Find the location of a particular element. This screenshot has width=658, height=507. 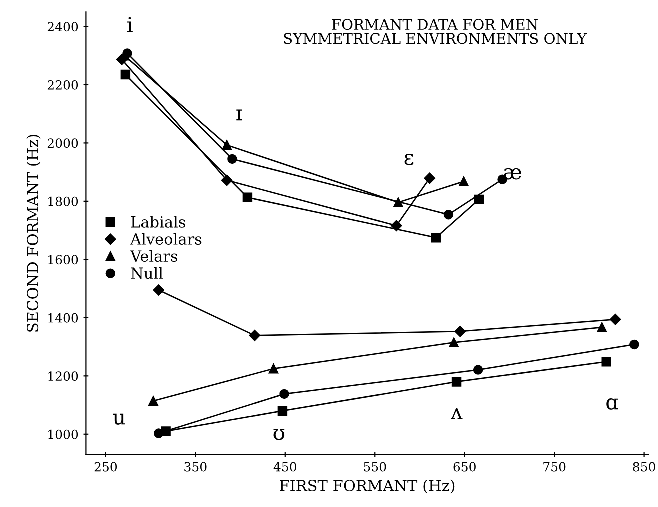

x-axis-title: FIRST FORMANT (Hz) is located at coordinates (367, 487).